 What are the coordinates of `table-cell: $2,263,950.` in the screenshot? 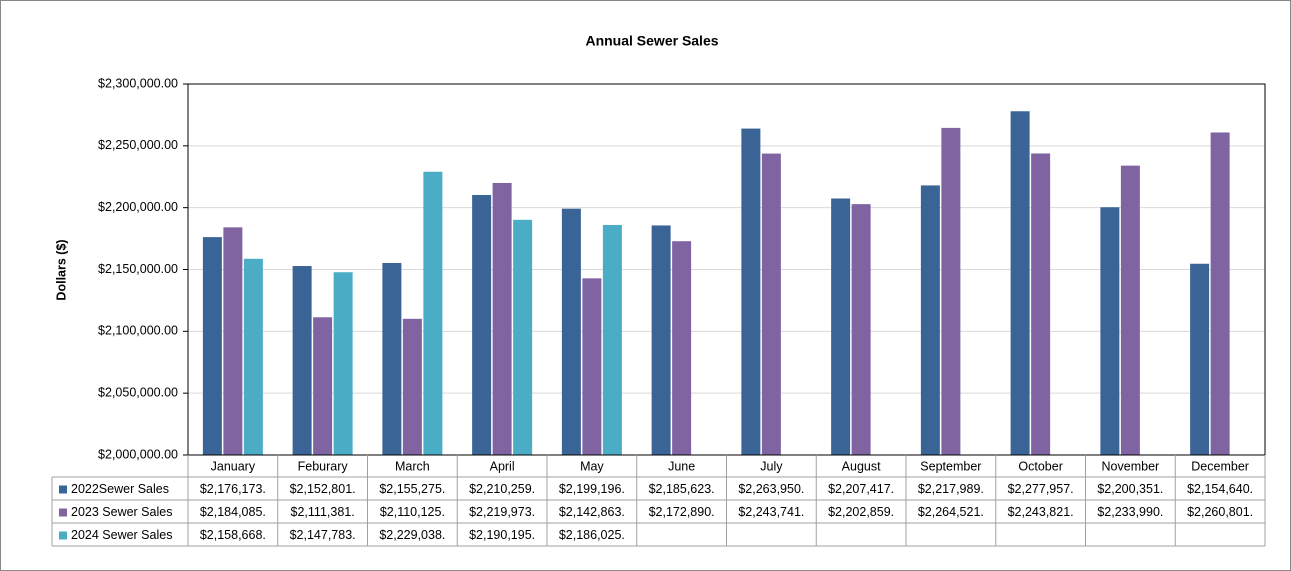 It's located at (771, 489).